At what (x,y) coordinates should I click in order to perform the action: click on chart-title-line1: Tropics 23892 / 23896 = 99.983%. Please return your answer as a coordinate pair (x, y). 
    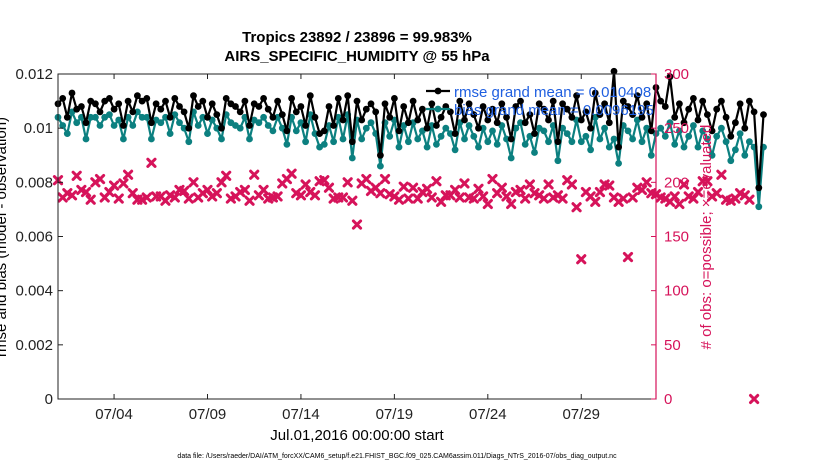
    Looking at the image, I should click on (357, 37).